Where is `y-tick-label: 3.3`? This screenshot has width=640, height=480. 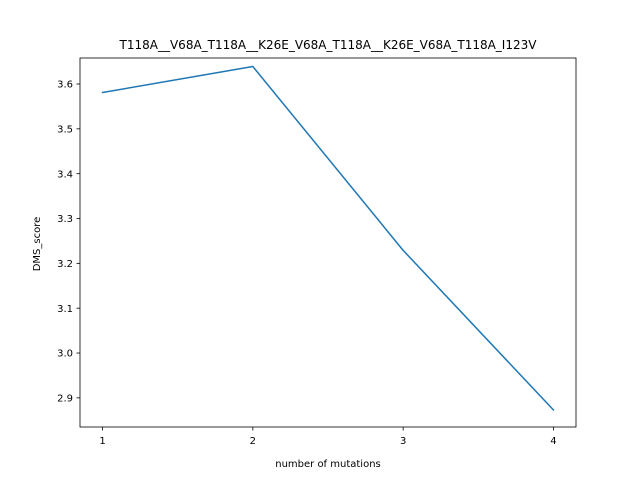
y-tick-label: 3.3 is located at coordinates (65, 219).